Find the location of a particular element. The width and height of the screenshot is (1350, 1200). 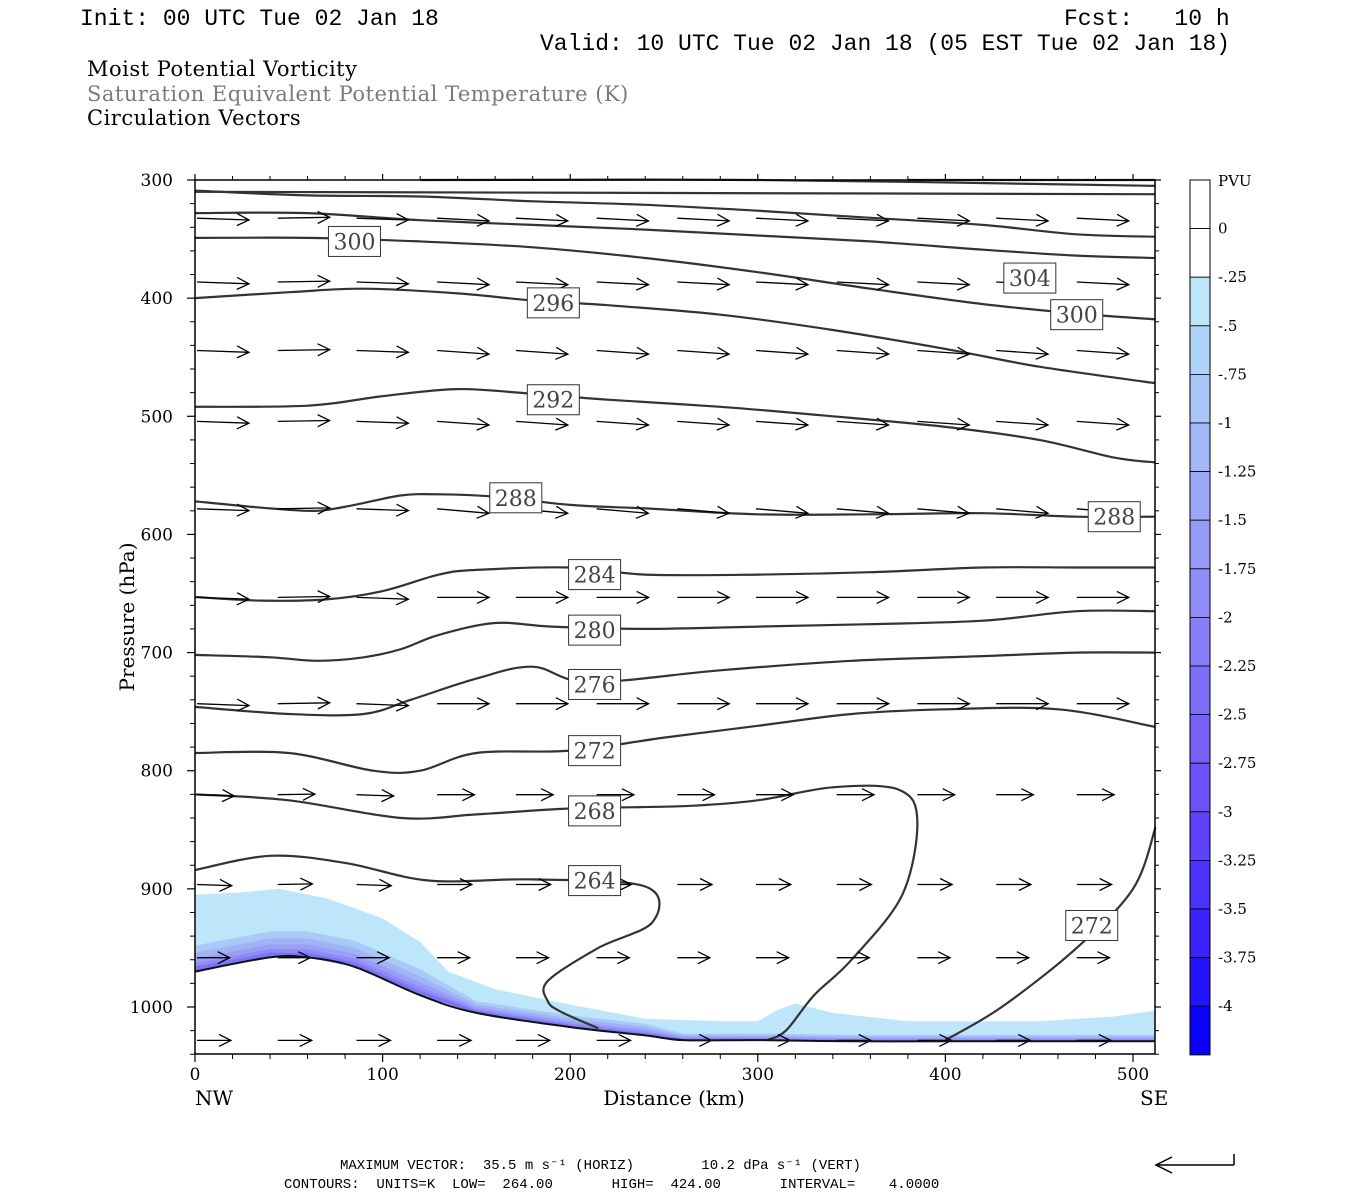

colorbar-tick-label: -.25 is located at coordinates (1232, 277).